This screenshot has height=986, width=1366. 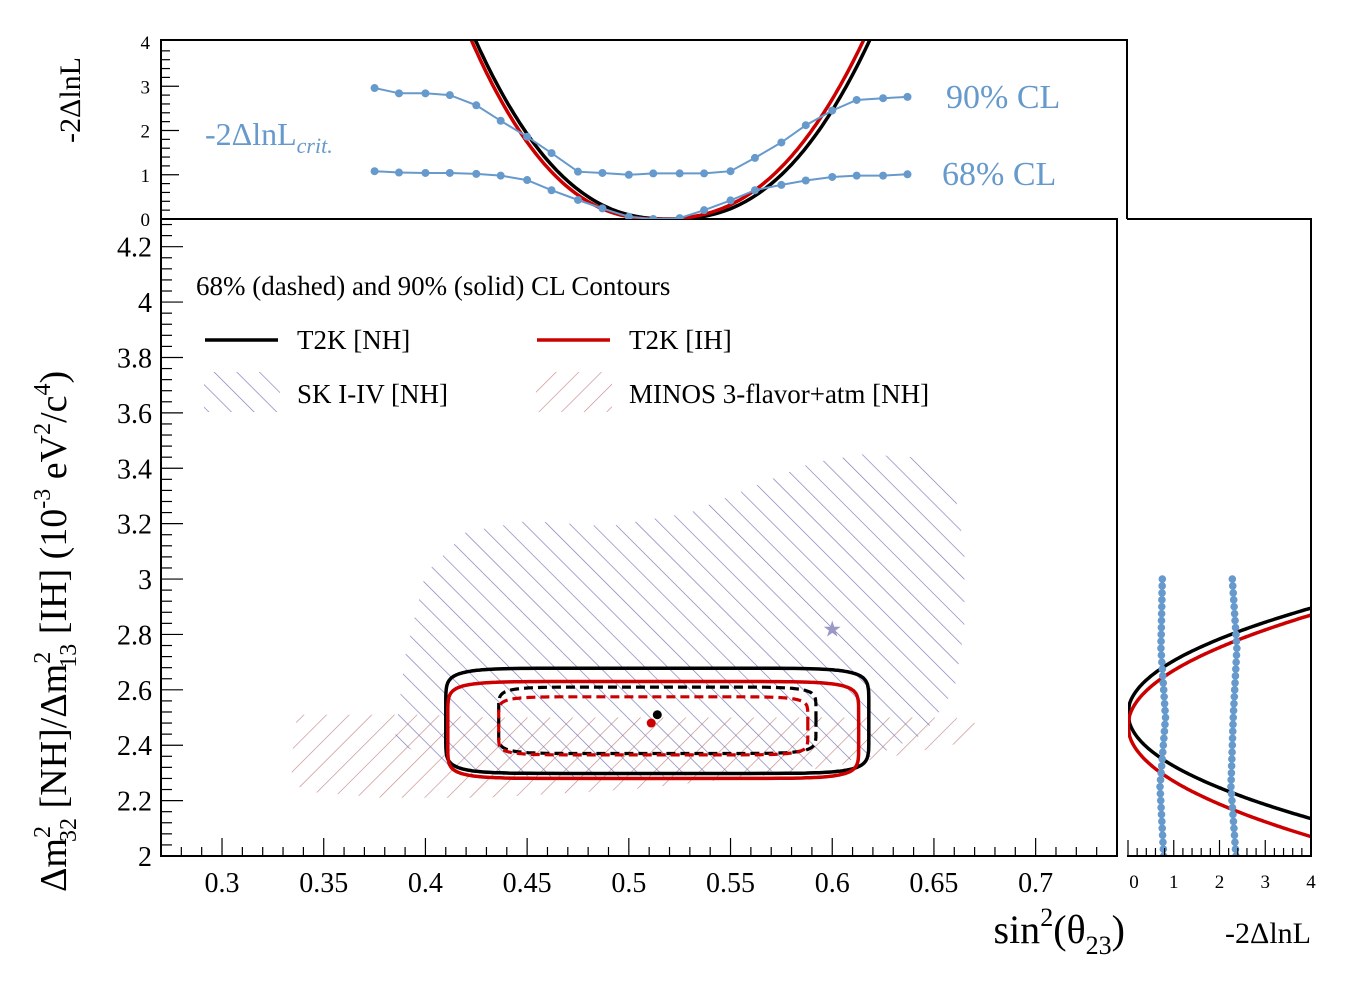 What do you see at coordinates (222, 883) in the screenshot?
I see `main-x-tick-label: 0.3` at bounding box center [222, 883].